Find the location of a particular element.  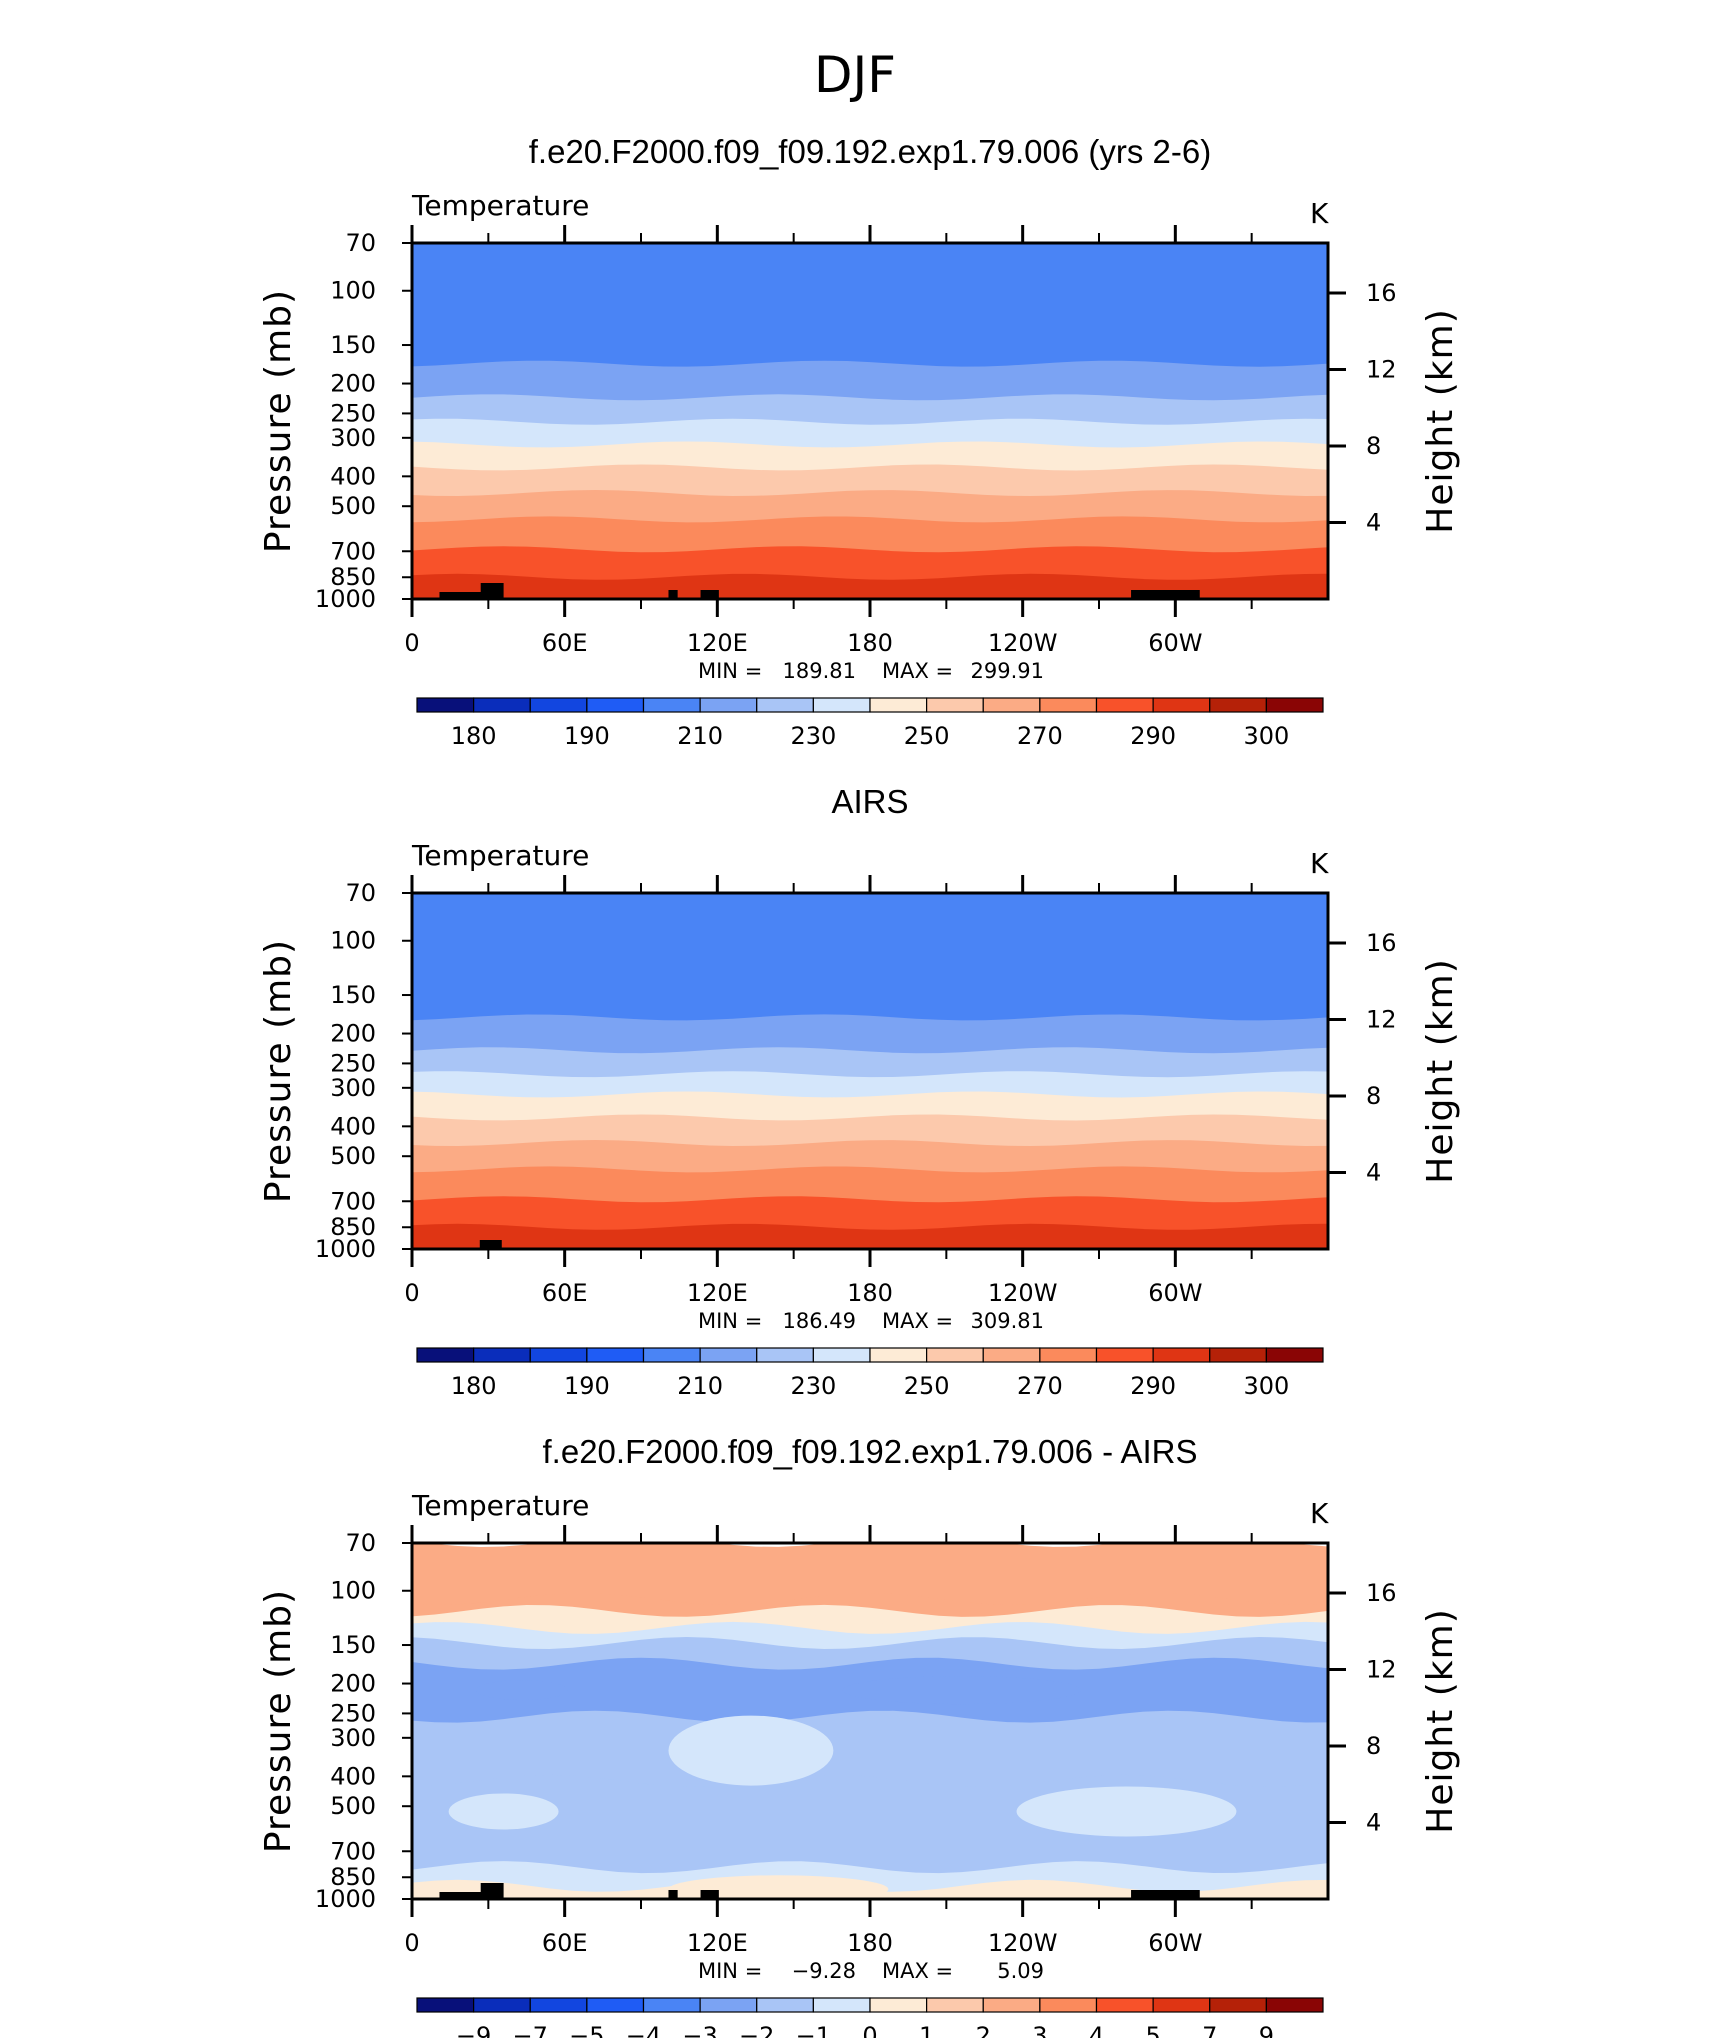

colorbar-label: 270 is located at coordinates (1040, 736).